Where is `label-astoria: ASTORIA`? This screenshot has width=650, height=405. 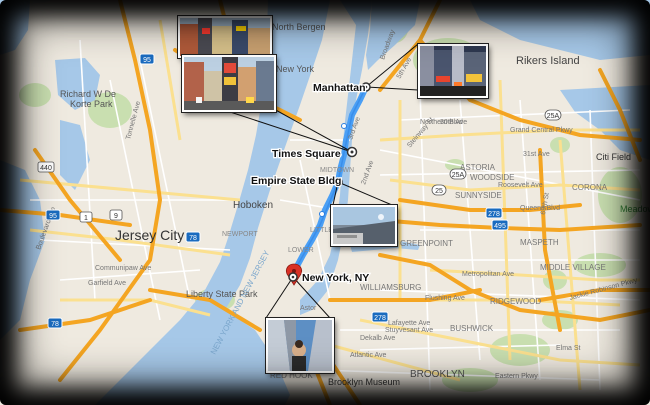
label-astoria: ASTORIA is located at coordinates (478, 167).